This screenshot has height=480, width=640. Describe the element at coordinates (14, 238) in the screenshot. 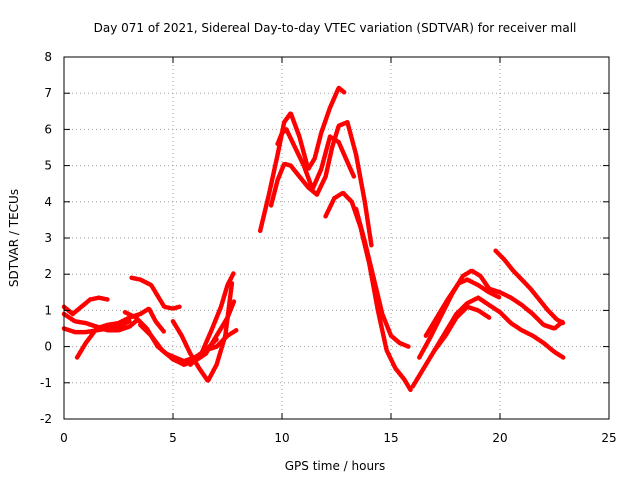

I see `y-axis-label: SDTVAR / TECUs` at that location.